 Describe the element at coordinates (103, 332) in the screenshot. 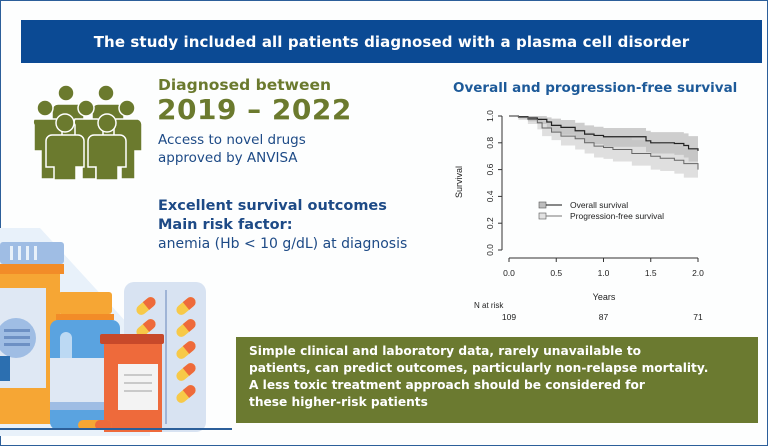

I see `medicine-bottles-and-pills-icon` at that location.